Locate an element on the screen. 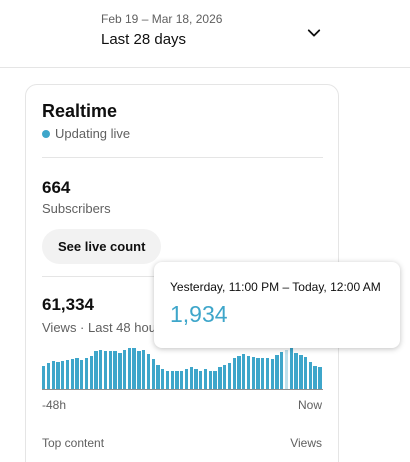 This screenshot has width=410, height=462. date-range-text: Feb 19 – Mar 18, 2026 is located at coordinates (162, 19).